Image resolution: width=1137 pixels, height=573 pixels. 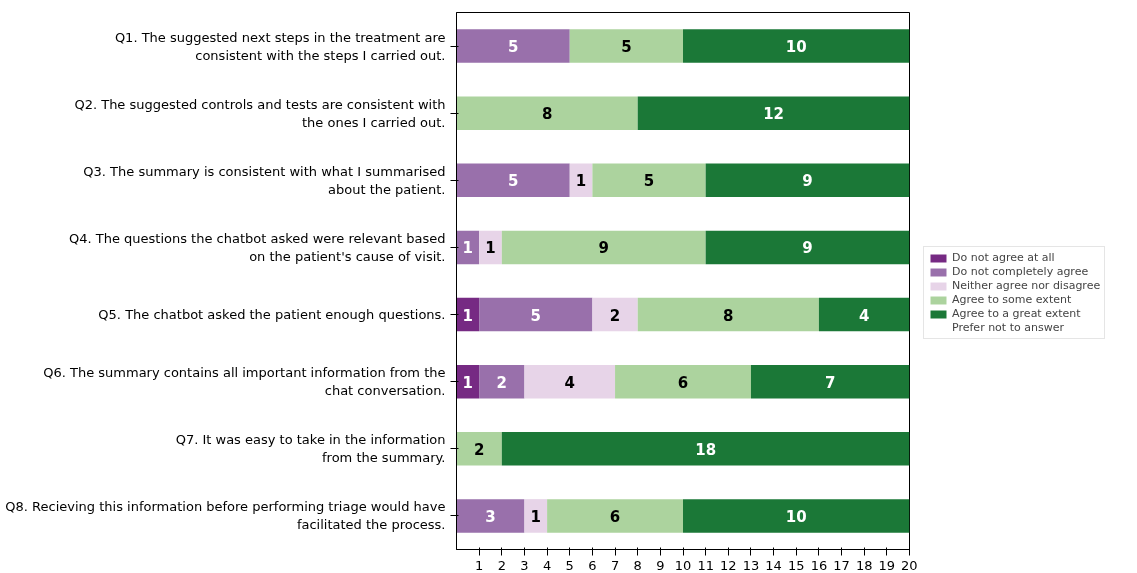 I want to click on data-label: 18, so click(x=706, y=449).